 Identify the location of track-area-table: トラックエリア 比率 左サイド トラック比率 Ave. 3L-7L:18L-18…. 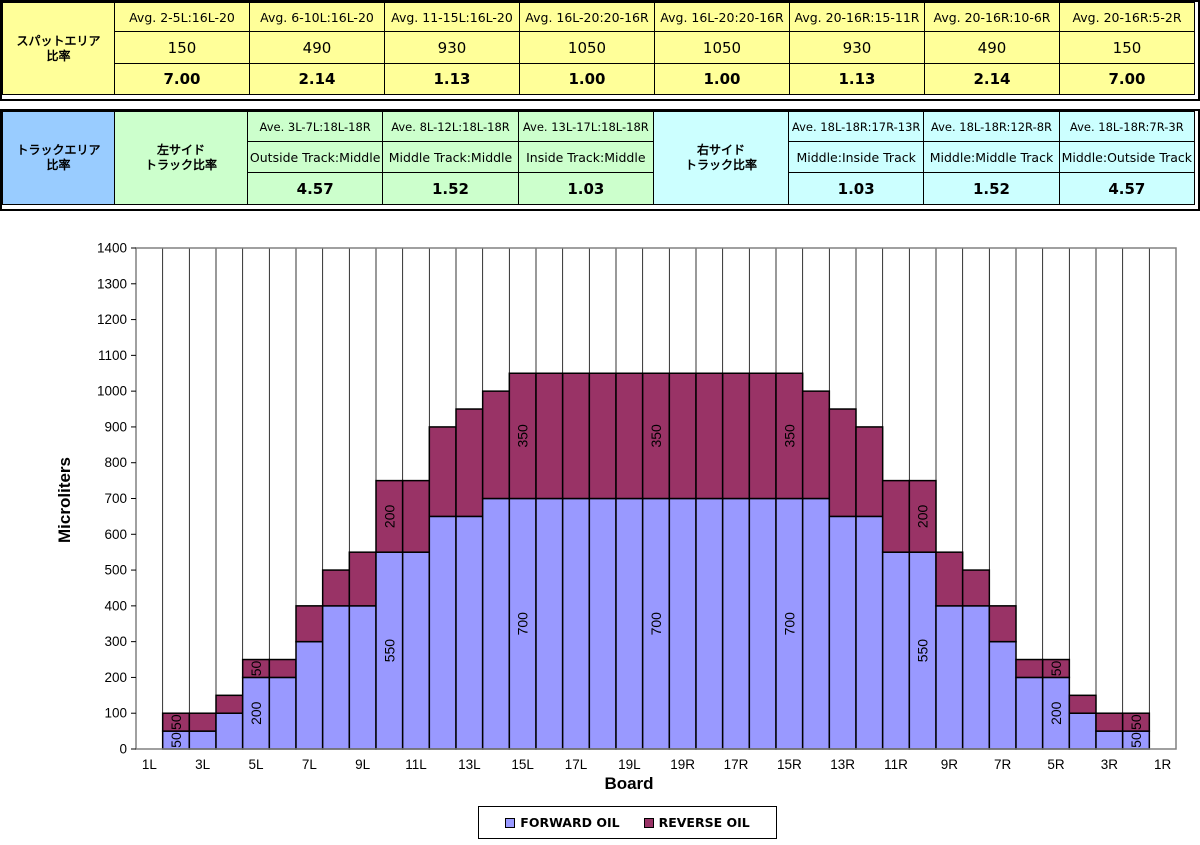
(599, 158).